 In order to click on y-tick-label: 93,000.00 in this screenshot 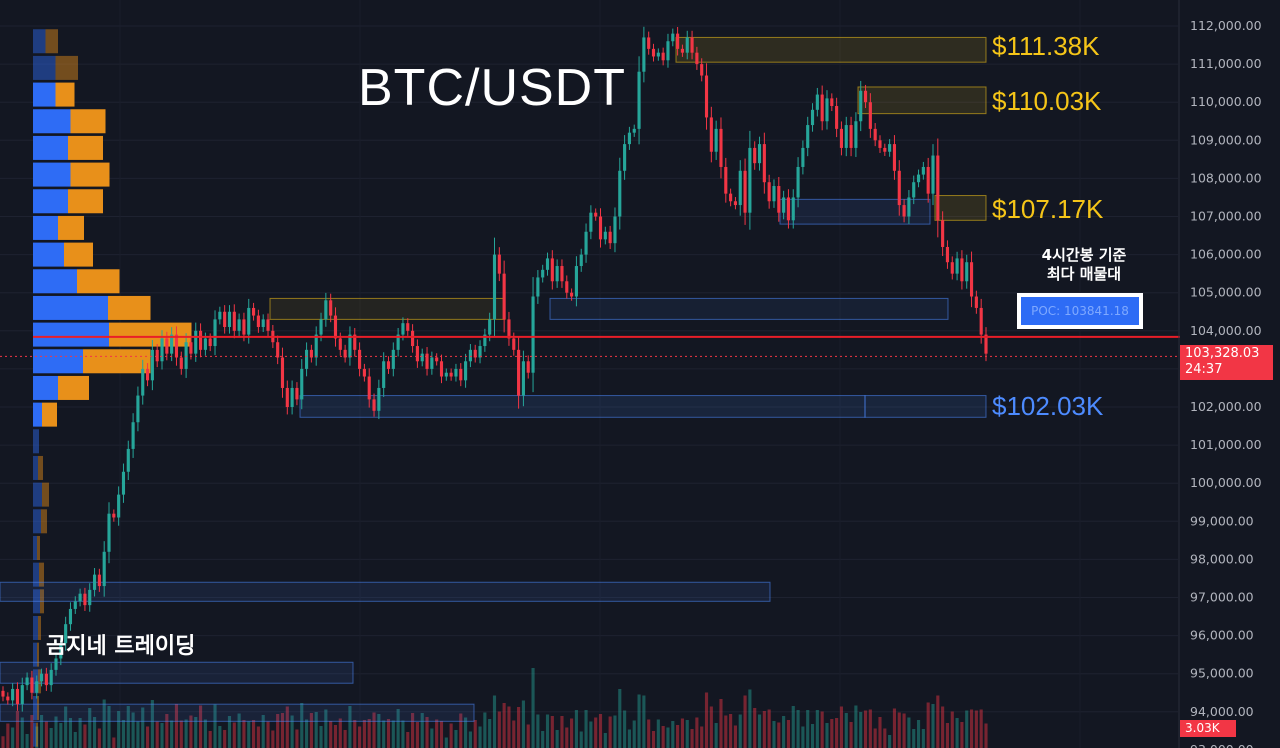, I will do `click(1222, 745)`.